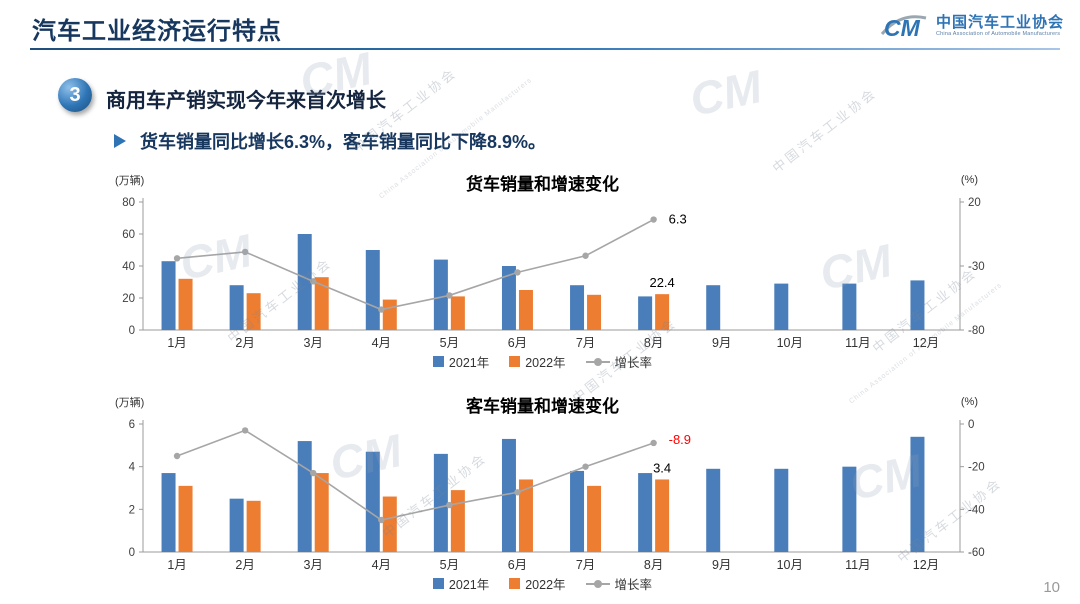  What do you see at coordinates (726, 93) in the screenshot?
I see `watermark-cm-icon: CM` at bounding box center [726, 93].